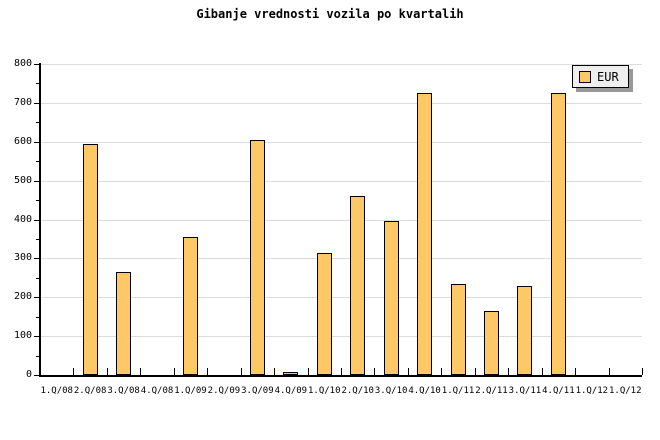 This screenshot has width=660, height=440. What do you see at coordinates (123, 323) in the screenshot?
I see `bar-3.Q/08` at bounding box center [123, 323].